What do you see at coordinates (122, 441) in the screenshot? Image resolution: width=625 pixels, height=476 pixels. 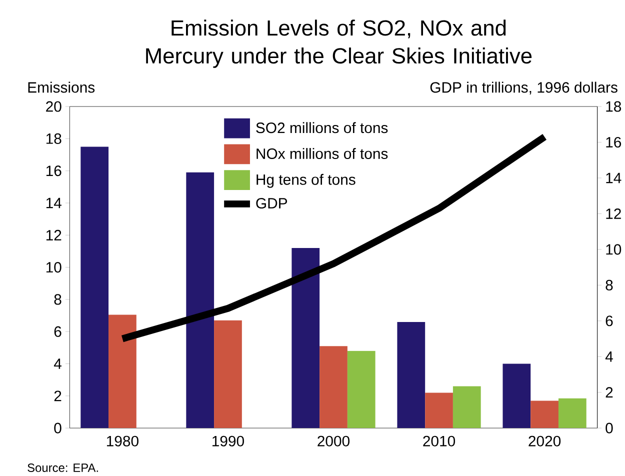 I see `x-tick-label: 1980` at bounding box center [122, 441].